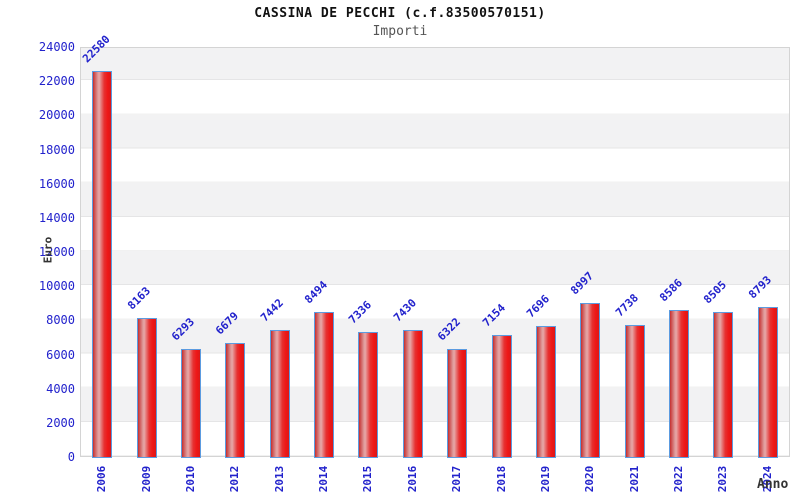  Describe the element at coordinates (400, 13) in the screenshot. I see `chart-title: CASSINA DE PECCHI (c.f.83500570151)` at that location.